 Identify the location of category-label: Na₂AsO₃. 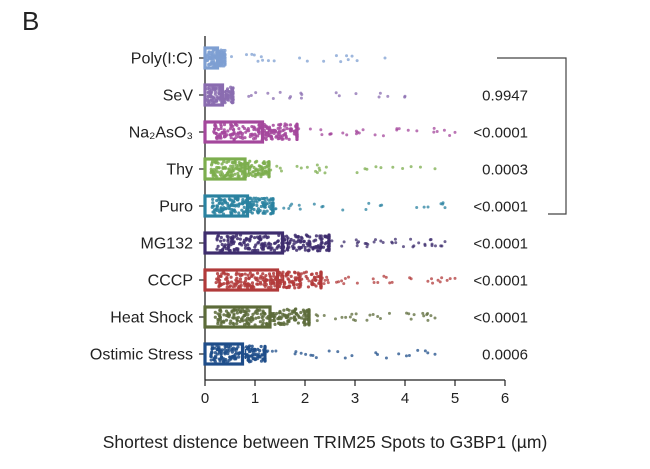
(161, 133).